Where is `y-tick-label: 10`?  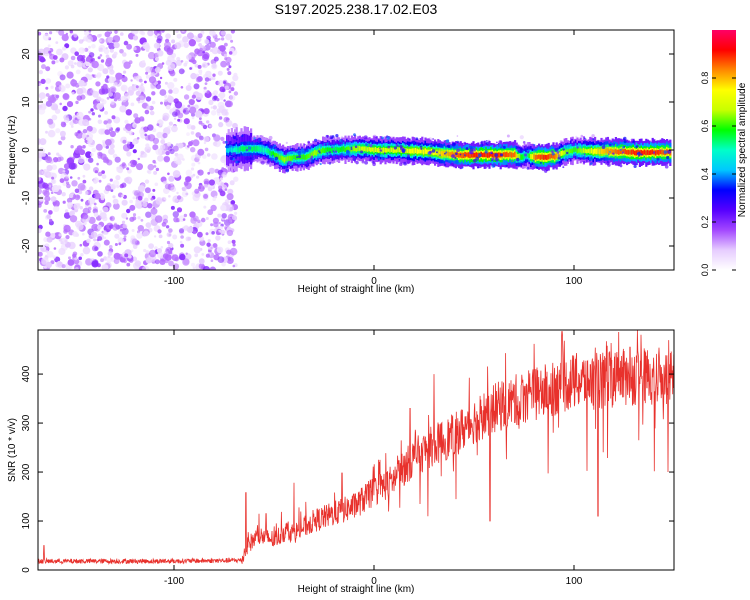 y-tick-label: 10 is located at coordinates (26, 102).